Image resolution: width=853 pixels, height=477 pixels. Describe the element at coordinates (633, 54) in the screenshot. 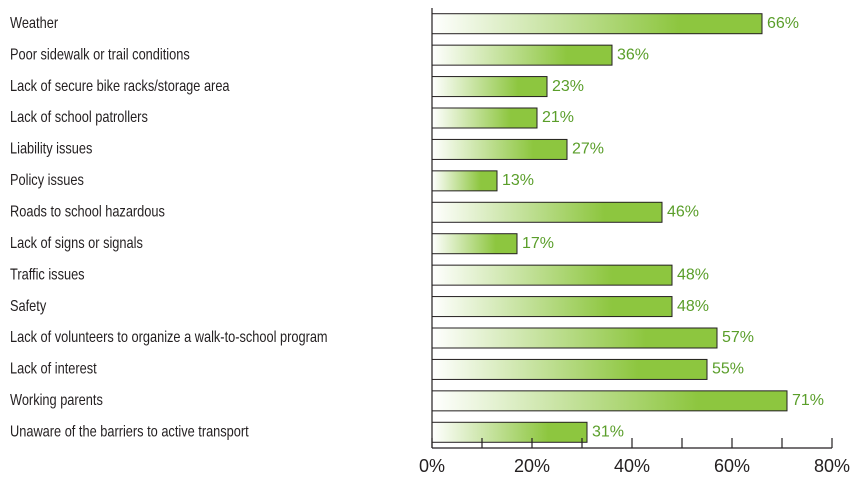

I see `value-label: 36%` at that location.